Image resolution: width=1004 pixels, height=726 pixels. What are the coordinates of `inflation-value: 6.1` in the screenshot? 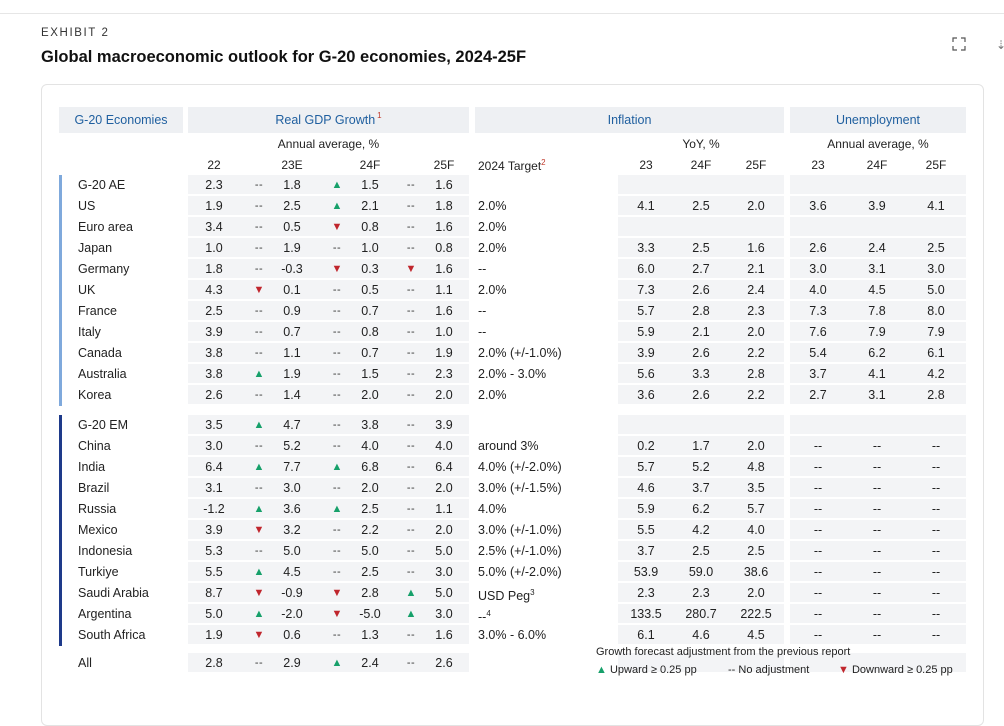 It's located at (646, 634).